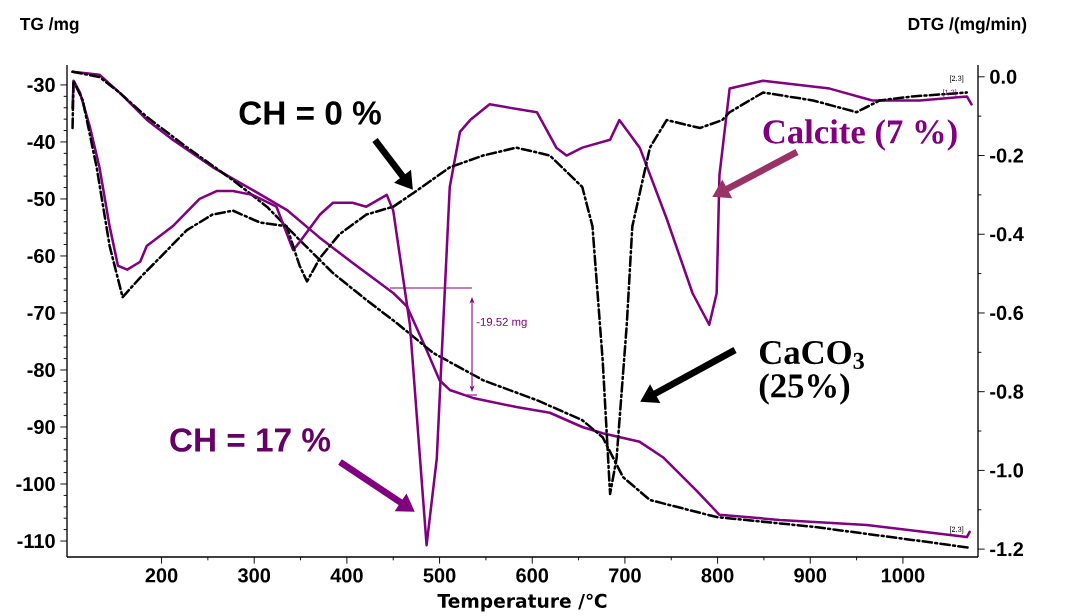  Describe the element at coordinates (41, 427) in the screenshot. I see `y-tick-label: -90` at that location.